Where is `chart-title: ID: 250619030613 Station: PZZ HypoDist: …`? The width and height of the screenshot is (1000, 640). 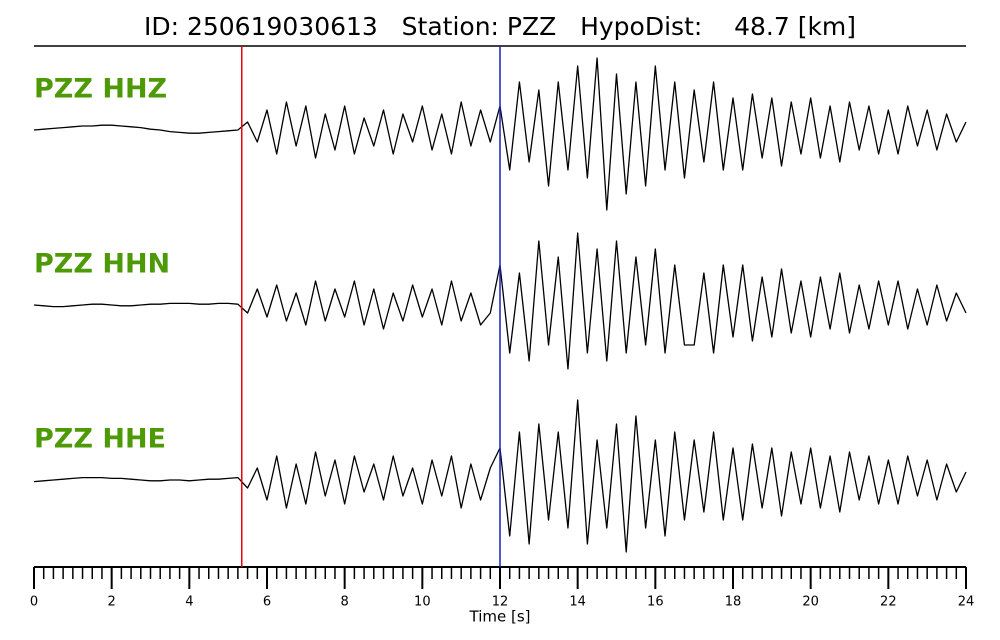 chart-title: ID: 250619030613 Station: PZZ HypoDist: … is located at coordinates (500, 26).